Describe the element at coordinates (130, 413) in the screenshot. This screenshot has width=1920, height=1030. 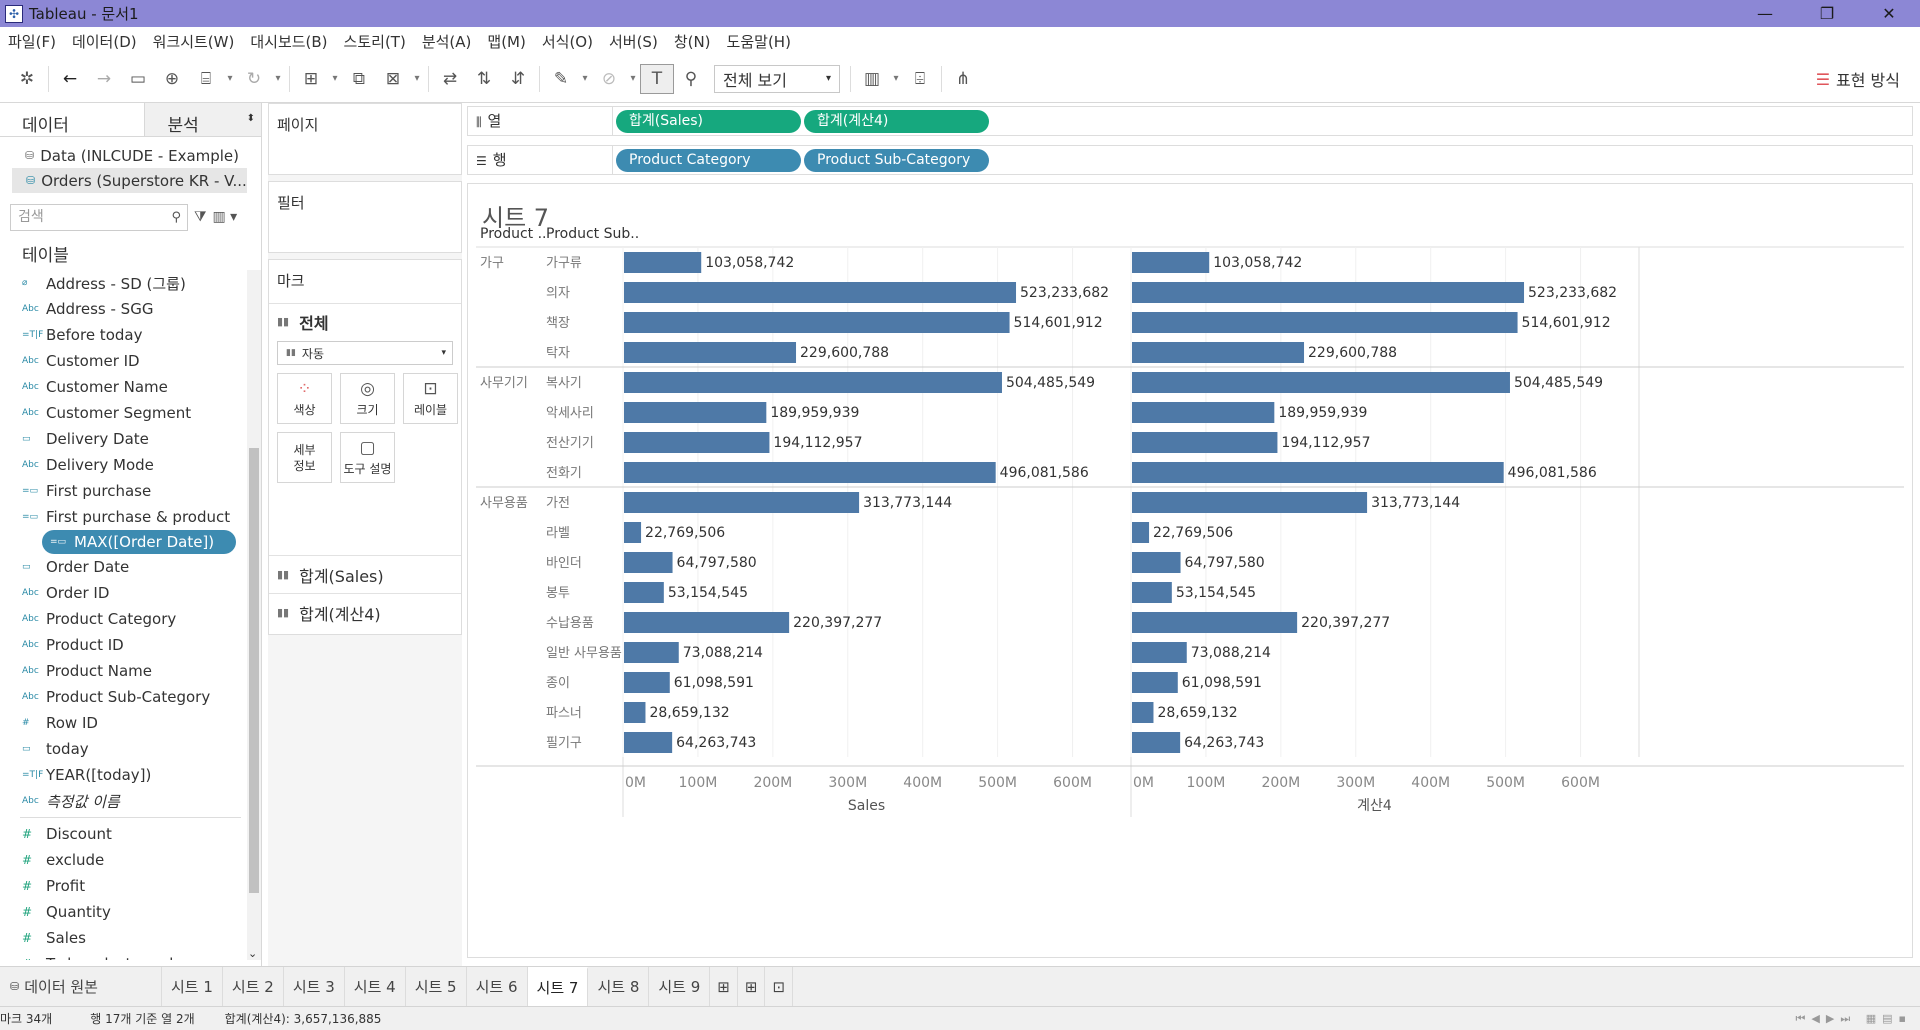
I see `field-item: Abc Customer Segment` at that location.